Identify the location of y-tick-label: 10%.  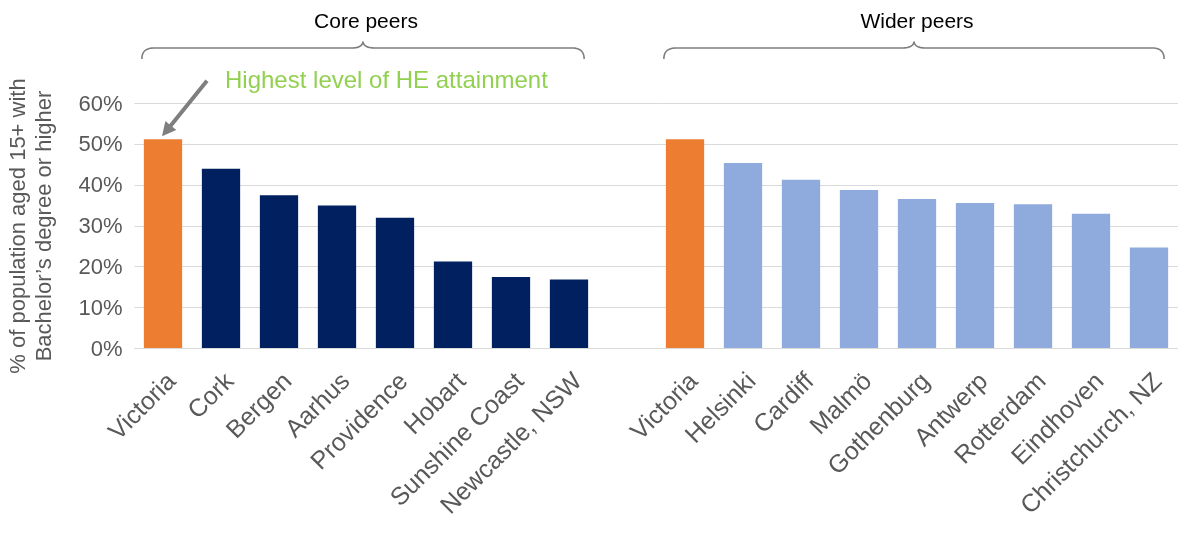
(100, 307).